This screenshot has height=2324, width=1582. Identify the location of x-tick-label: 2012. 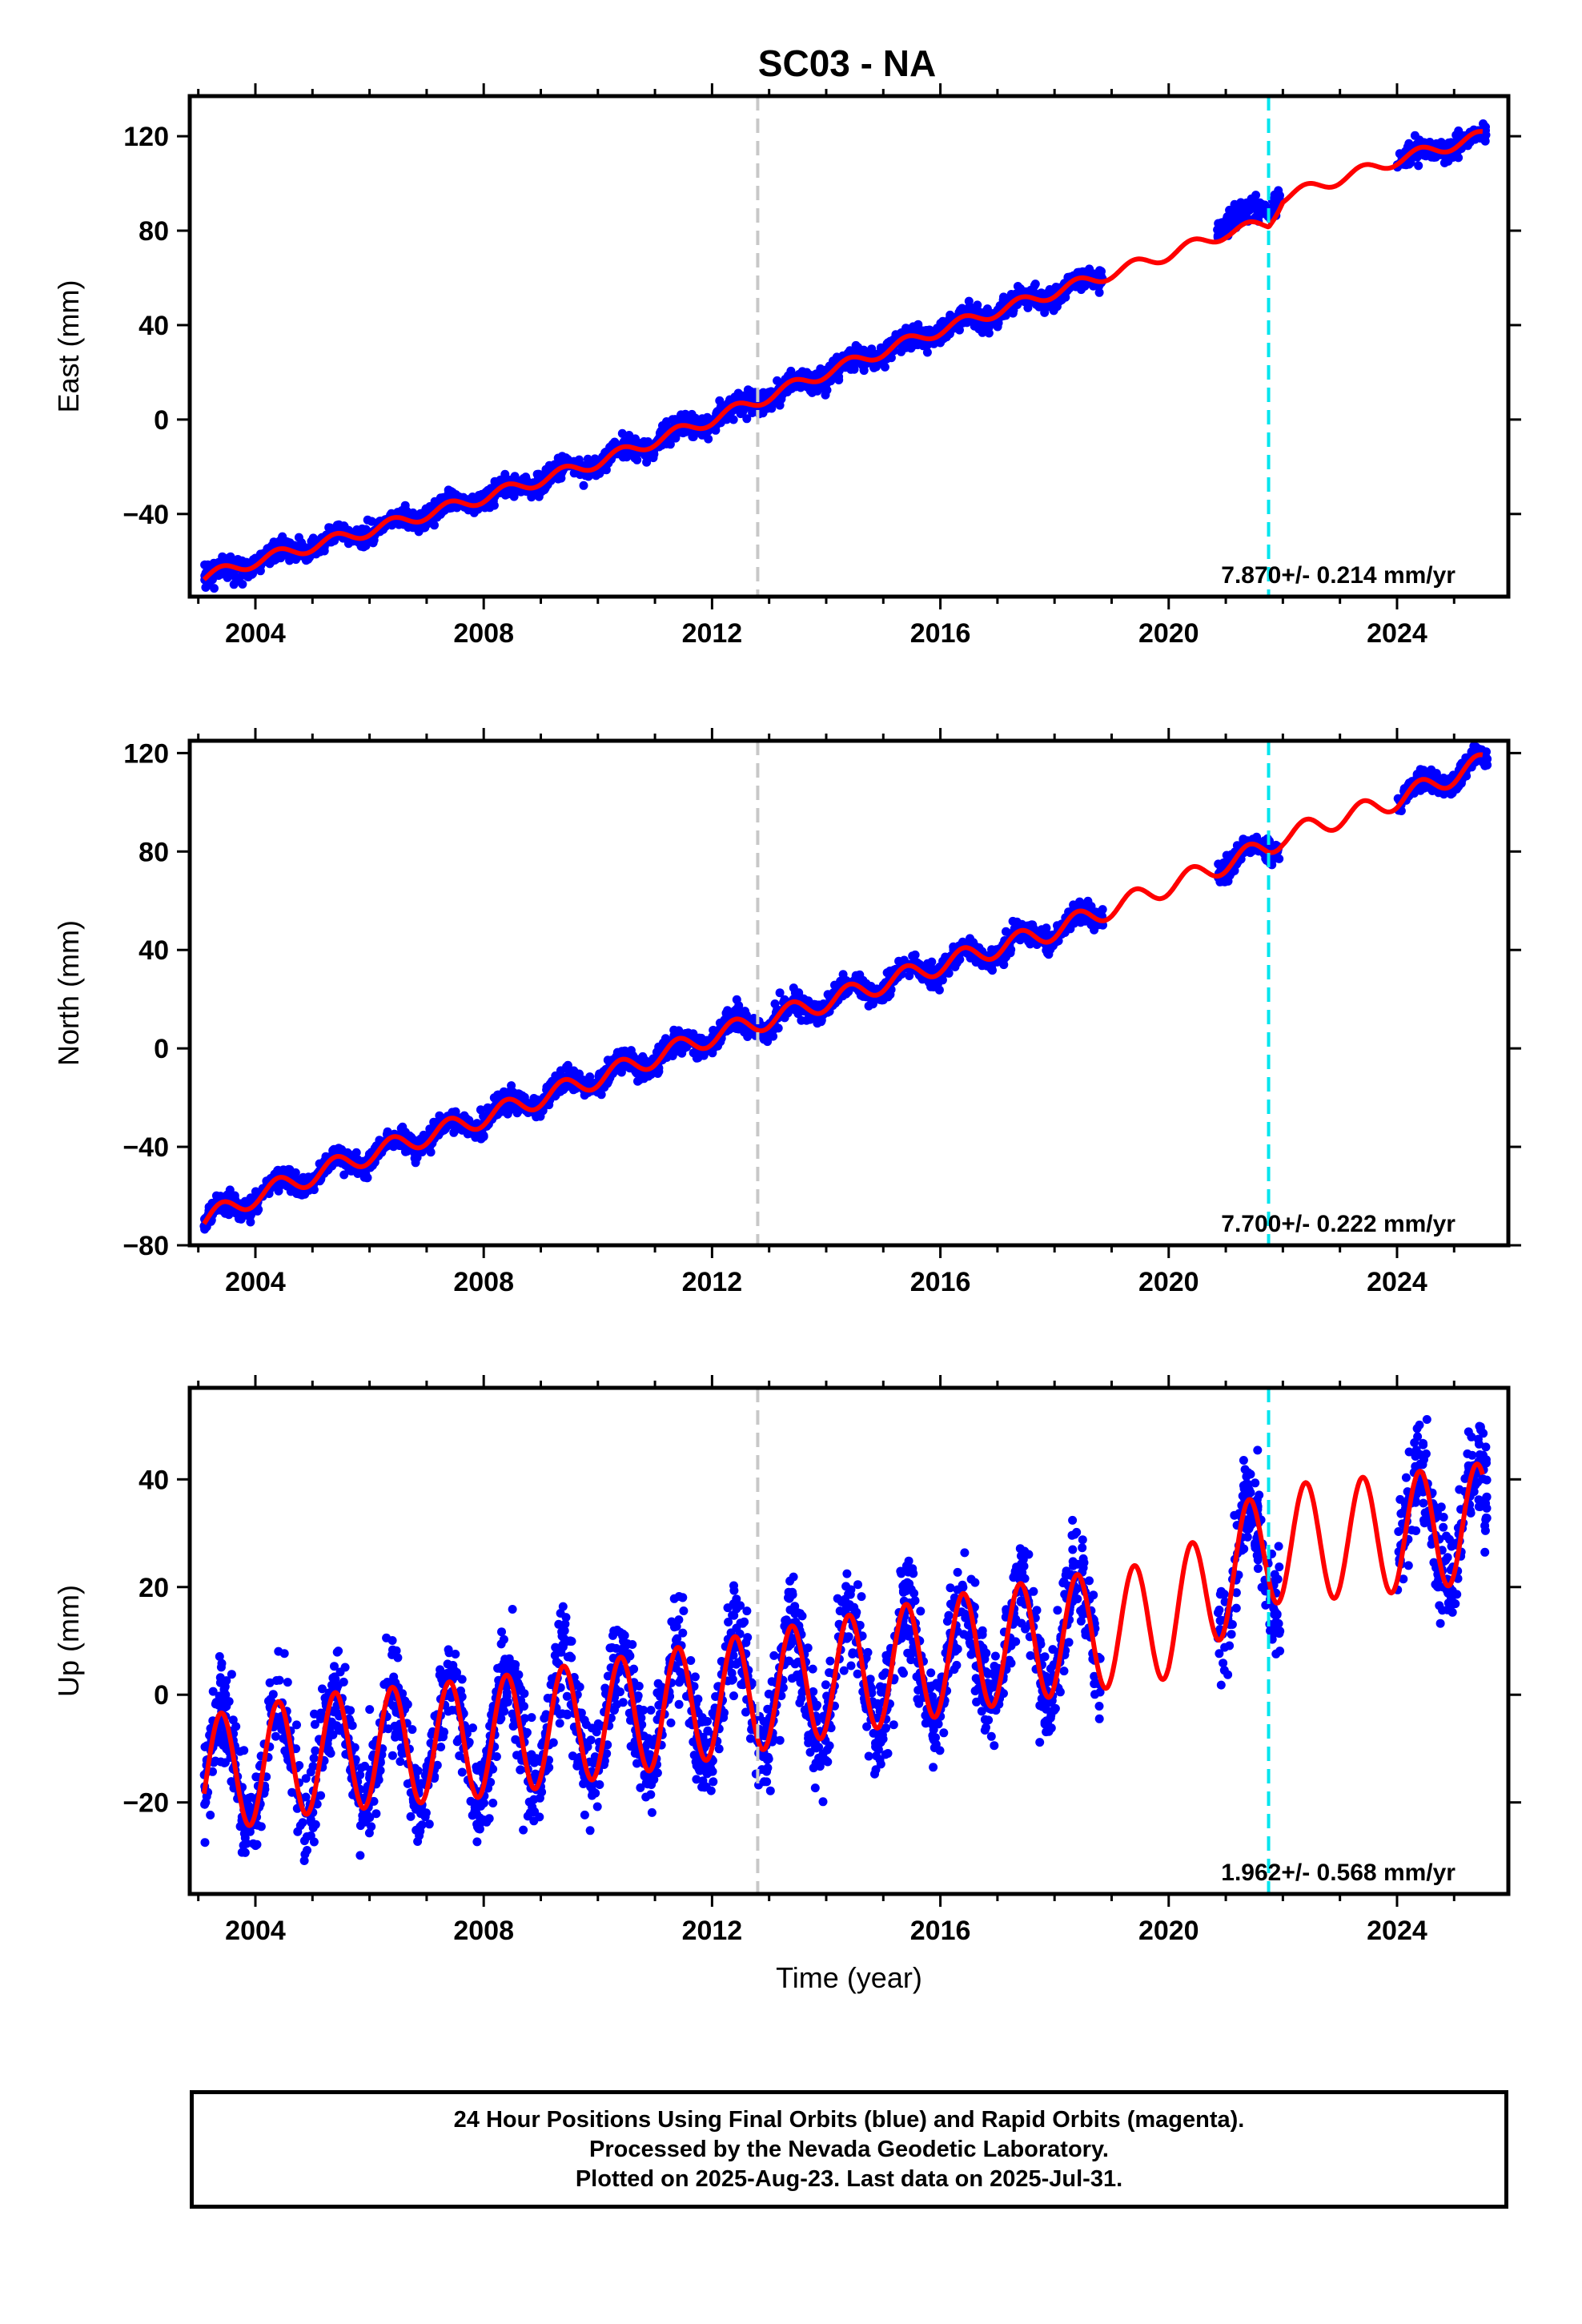
(712, 633).